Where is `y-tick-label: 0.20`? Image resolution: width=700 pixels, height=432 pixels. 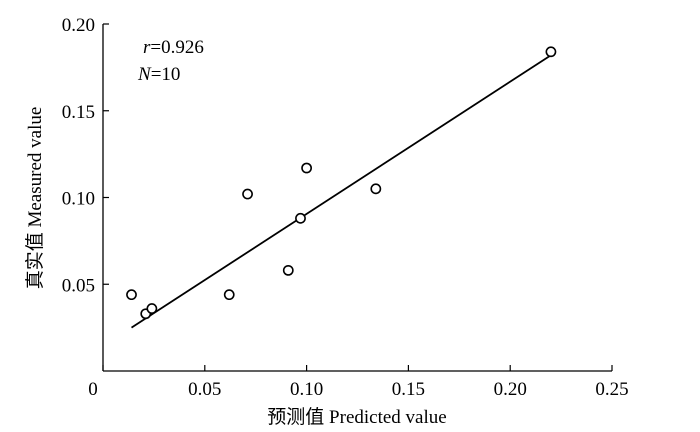 y-tick-label: 0.20 is located at coordinates (78, 25).